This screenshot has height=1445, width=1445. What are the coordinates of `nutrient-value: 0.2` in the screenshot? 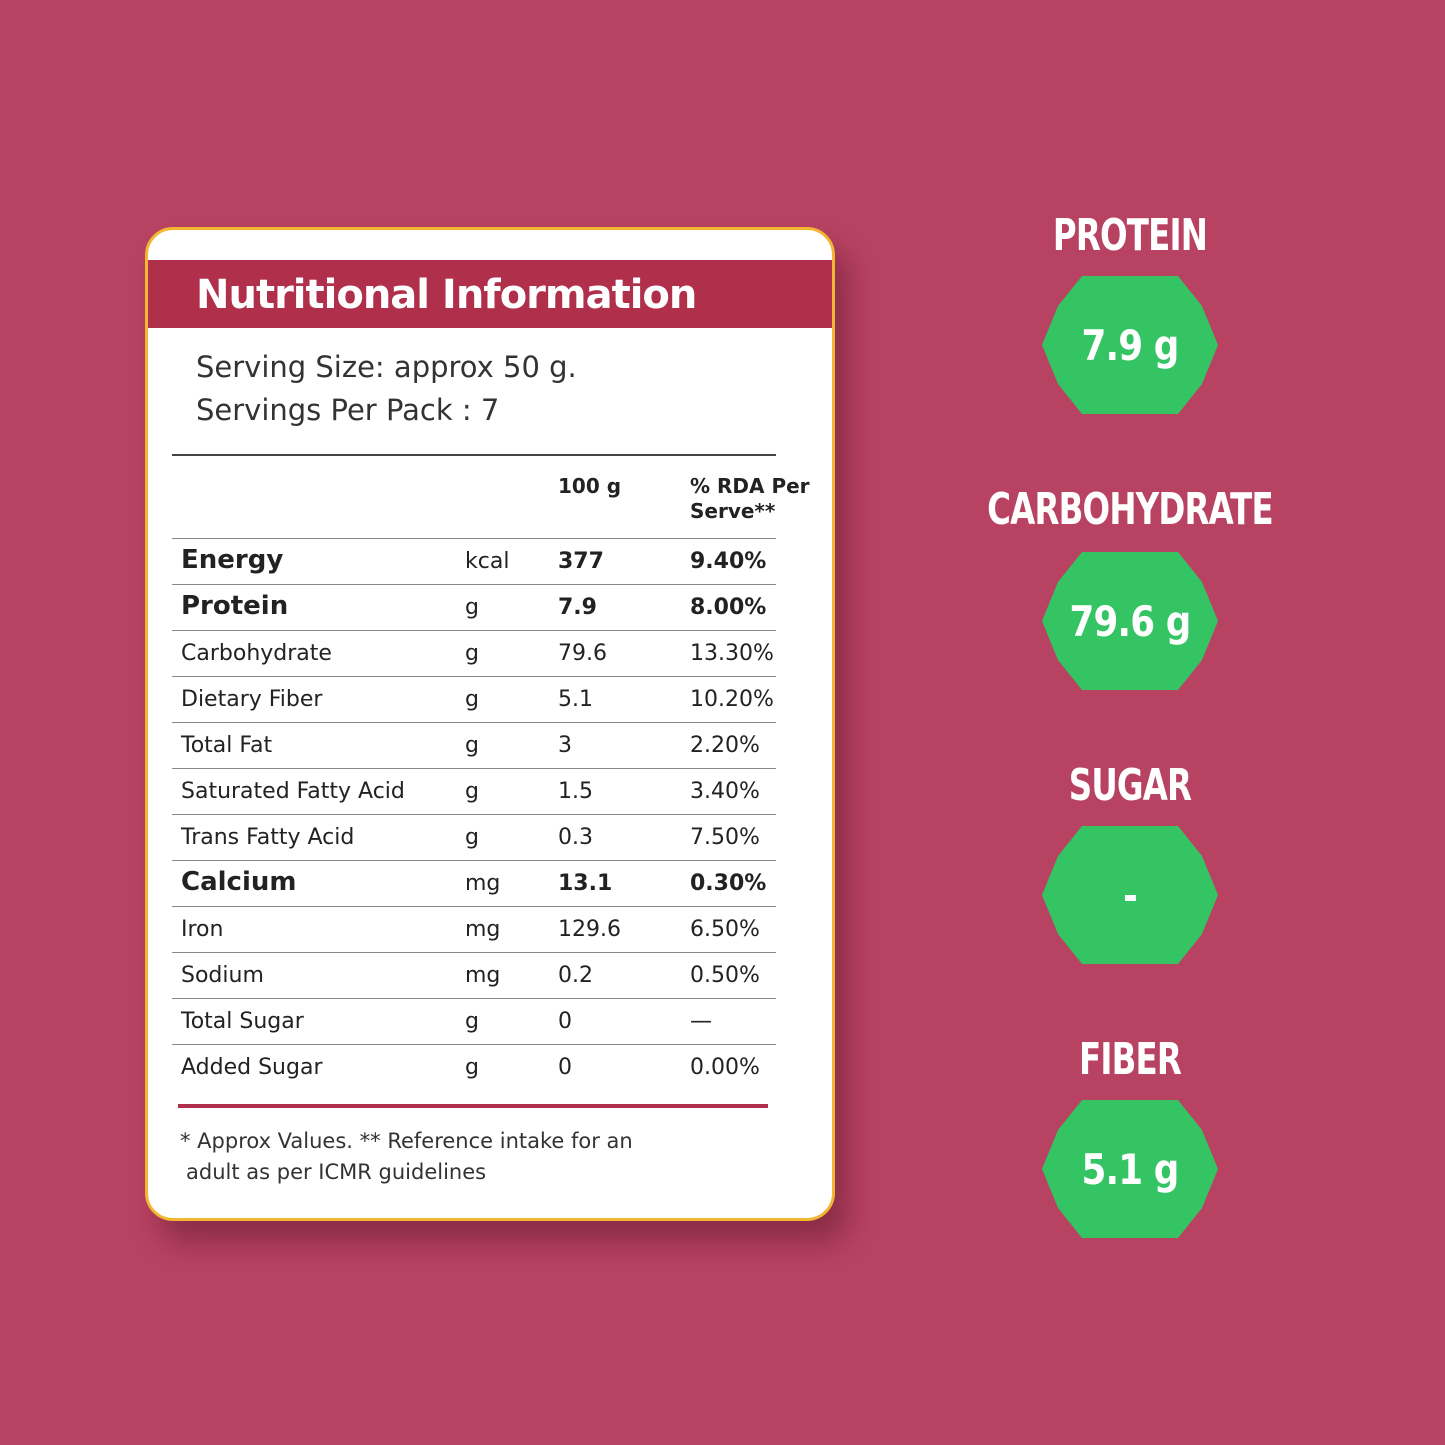 It's located at (575, 975).